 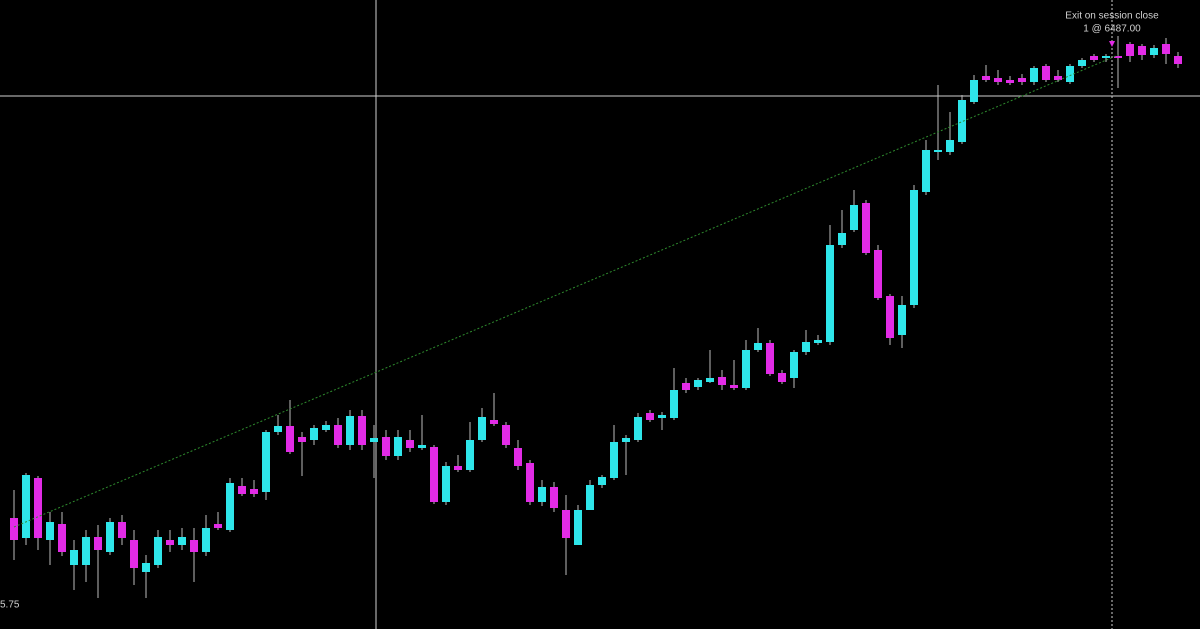 What do you see at coordinates (1112, 16) in the screenshot?
I see `exit-text: Exit on session close` at bounding box center [1112, 16].